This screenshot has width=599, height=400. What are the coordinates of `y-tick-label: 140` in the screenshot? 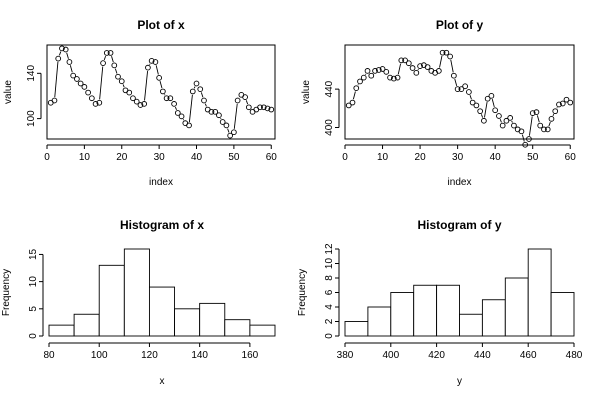 It's located at (31, 73).